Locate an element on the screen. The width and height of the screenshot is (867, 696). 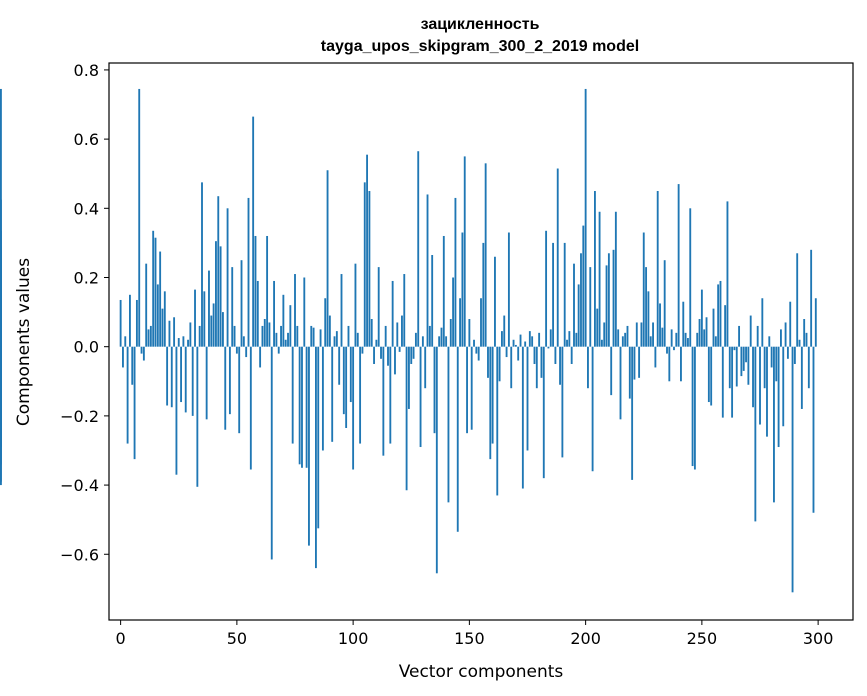
x-tick-label: 100 is located at coordinates (353, 638).